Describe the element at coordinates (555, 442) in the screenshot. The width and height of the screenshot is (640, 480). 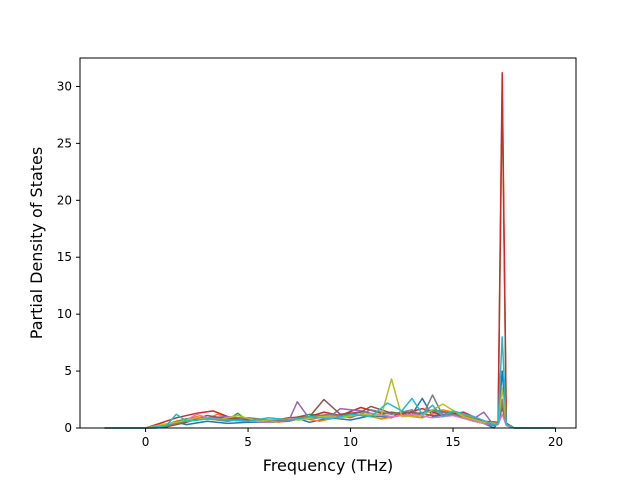
I see `x-tick-label: 20` at that location.